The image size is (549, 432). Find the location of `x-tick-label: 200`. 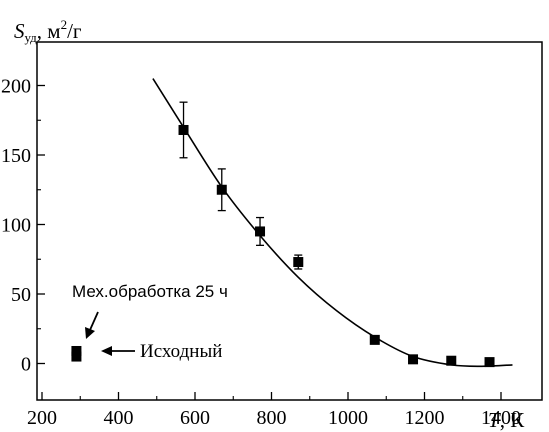

x-tick-label: 200 is located at coordinates (42, 418).